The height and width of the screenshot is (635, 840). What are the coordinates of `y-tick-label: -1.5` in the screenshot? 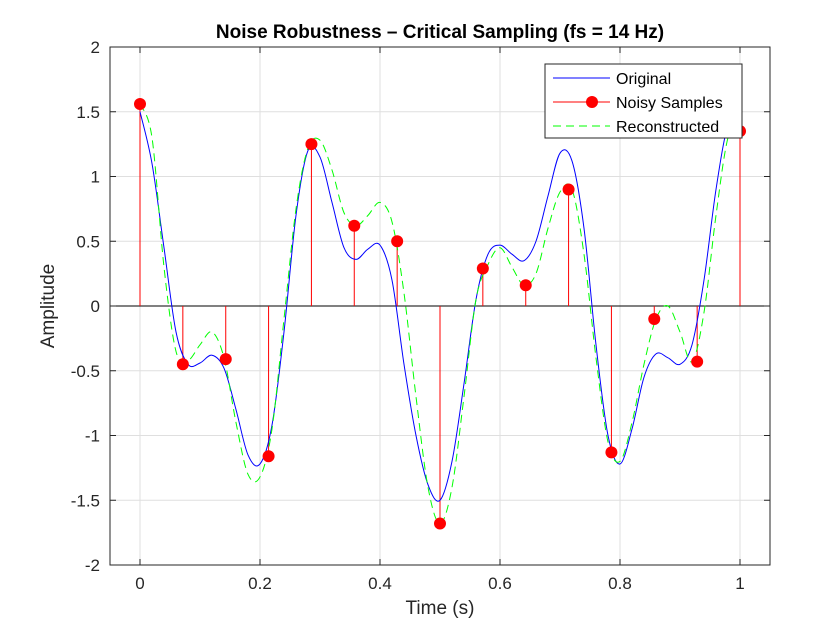 It's located at (85, 500).